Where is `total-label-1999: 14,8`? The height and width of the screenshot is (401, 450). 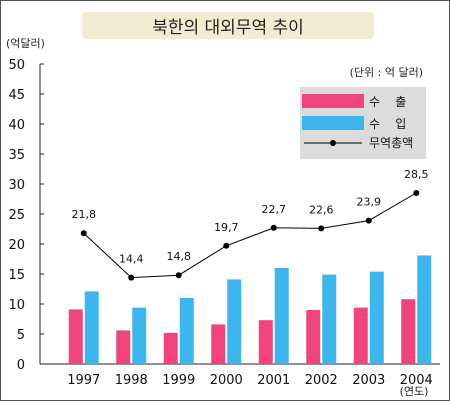
total-label-1999: 14,8 is located at coordinates (179, 256).